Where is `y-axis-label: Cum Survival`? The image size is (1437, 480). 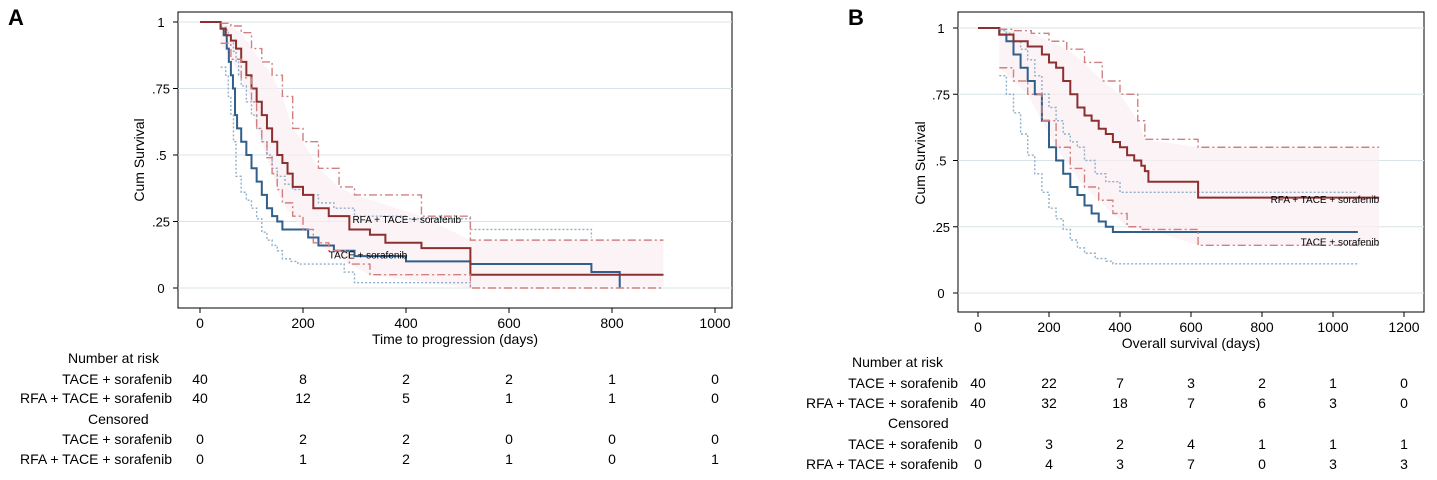
y-axis-label: Cum Survival is located at coordinates (920, 162).